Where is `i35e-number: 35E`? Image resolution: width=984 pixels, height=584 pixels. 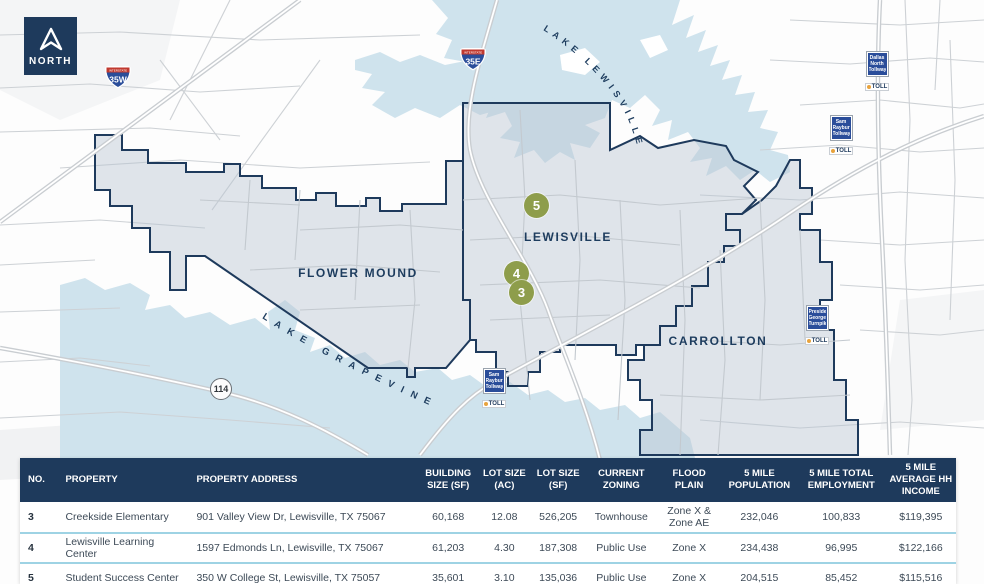
i35e-number: 35E is located at coordinates (472, 62).